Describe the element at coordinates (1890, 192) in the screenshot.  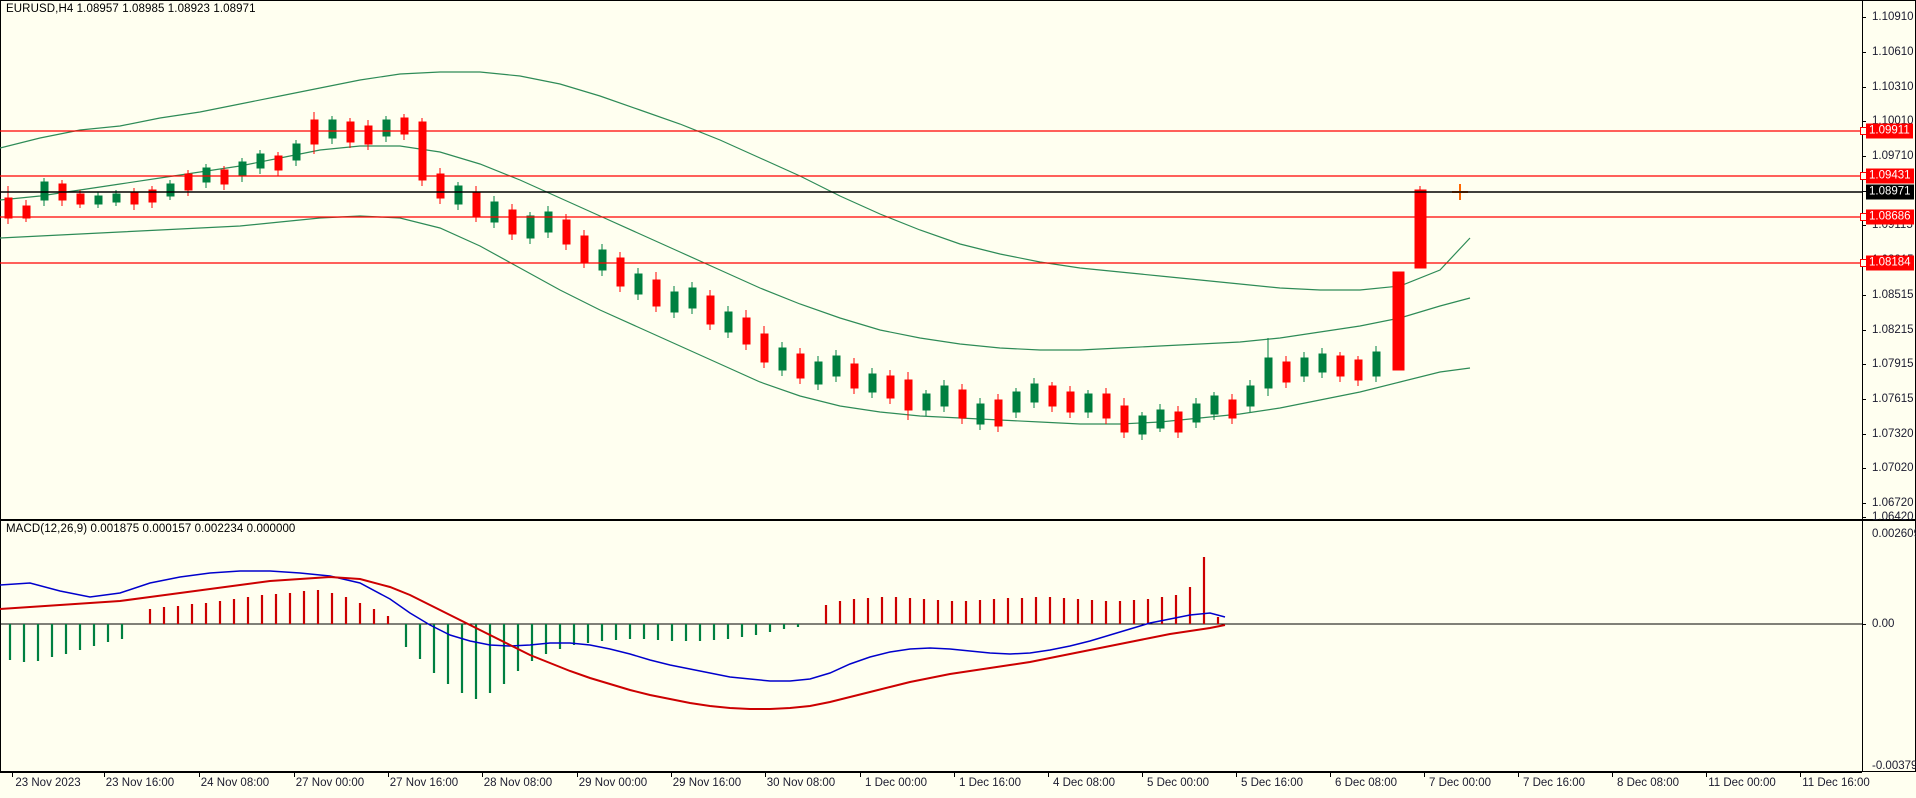
I see `last-price-tag: 1.08971` at that location.